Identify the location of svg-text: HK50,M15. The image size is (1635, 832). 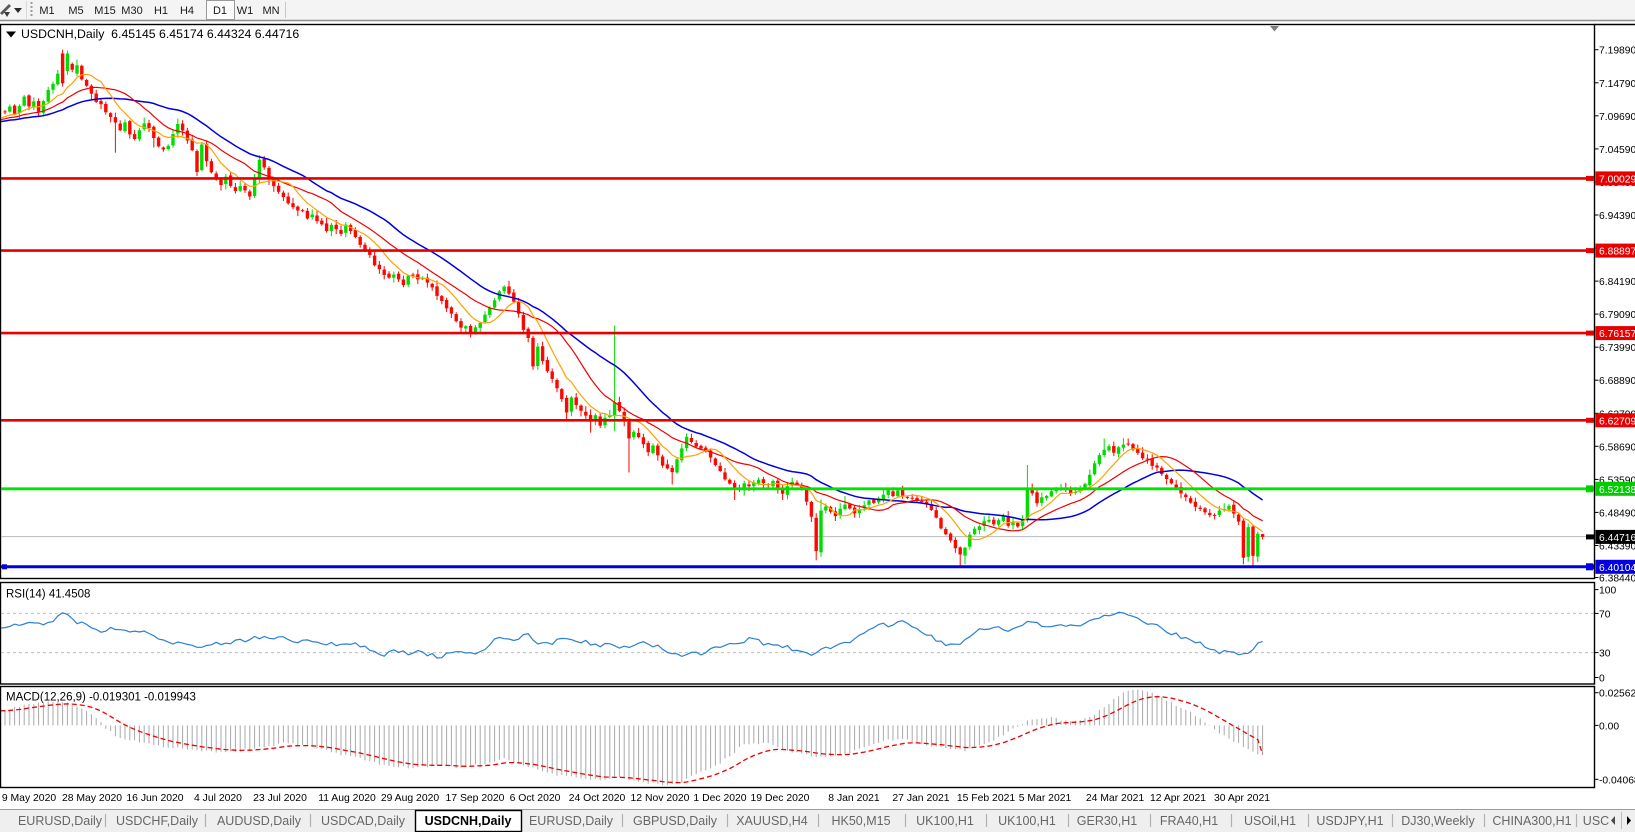
(860, 821).